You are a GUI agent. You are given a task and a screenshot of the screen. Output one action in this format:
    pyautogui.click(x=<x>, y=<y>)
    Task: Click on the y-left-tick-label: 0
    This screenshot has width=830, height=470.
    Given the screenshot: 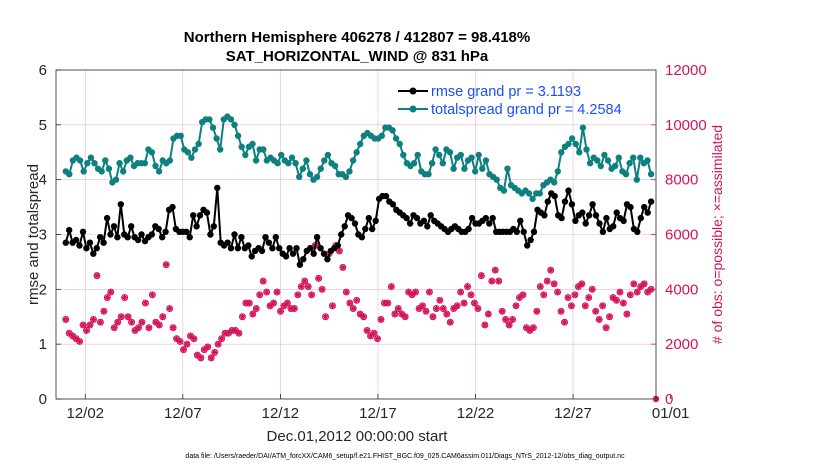 What is the action you would take?
    pyautogui.click(x=43, y=399)
    